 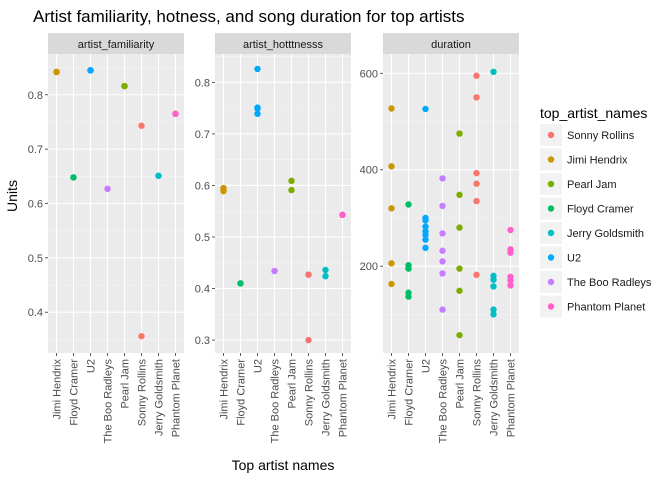 What do you see at coordinates (578, 184) in the screenshot?
I see `legend-item-pearl-jam: Pearl Jam` at bounding box center [578, 184].